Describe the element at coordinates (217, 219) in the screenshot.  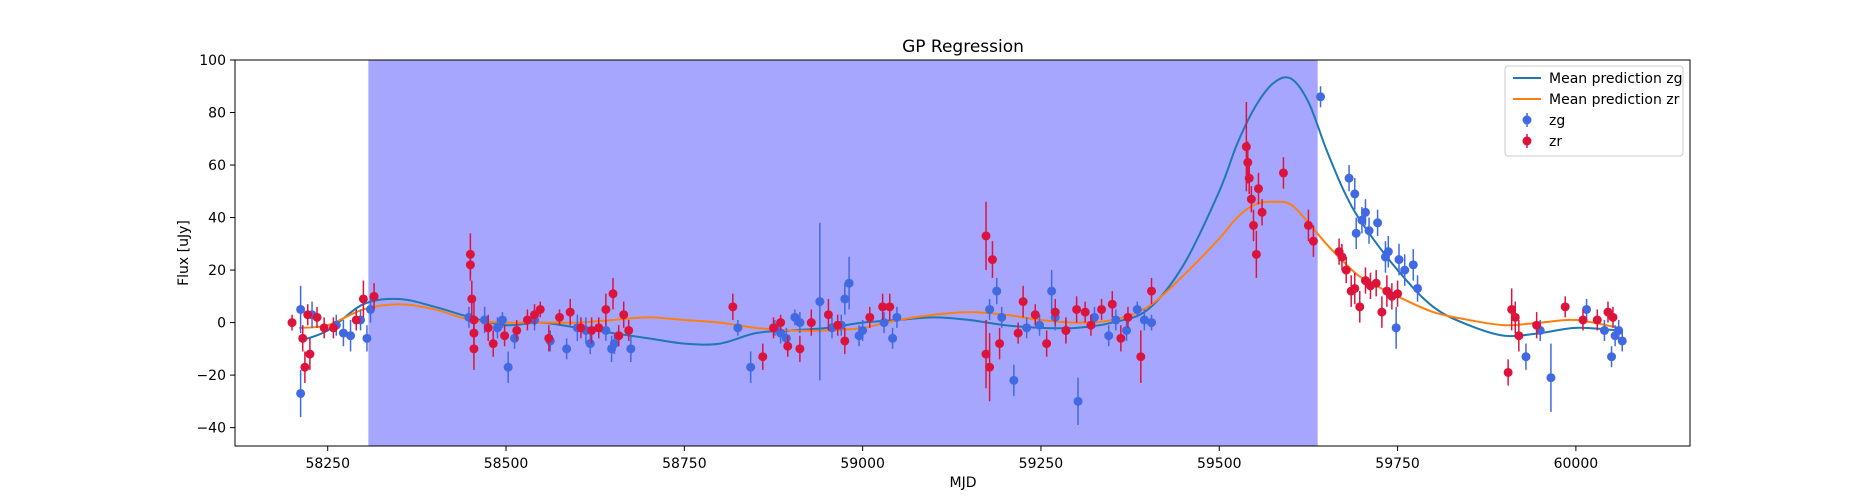
I see `y-tick-label: 40` at that location.